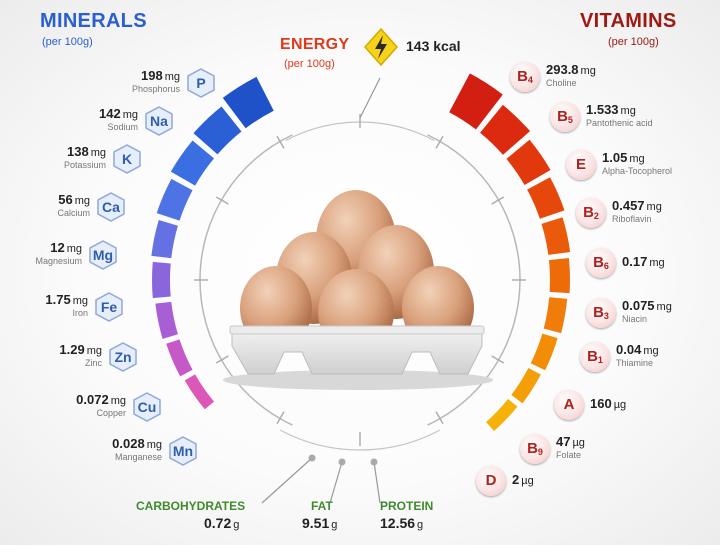  What do you see at coordinates (402, 523) in the screenshot?
I see `protein-value: 12.56 g` at bounding box center [402, 523].